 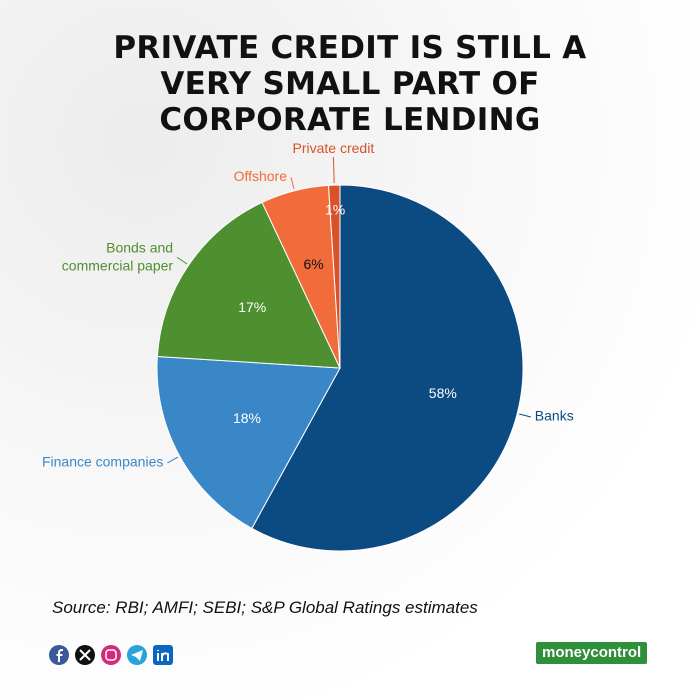 What do you see at coordinates (137, 655) in the screenshot?
I see `telegram-glyph` at bounding box center [137, 655].